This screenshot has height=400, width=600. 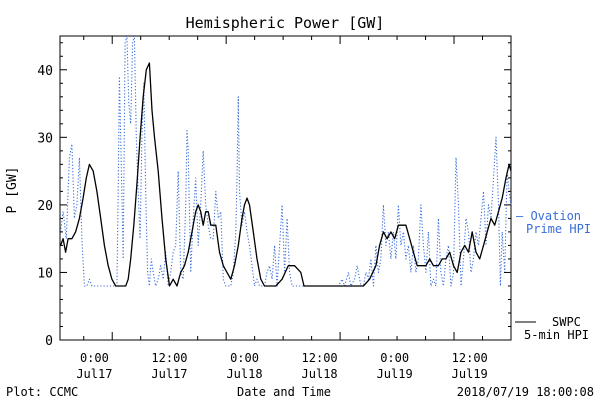 I want to click on y-tick-label: 10, so click(x=45, y=273).